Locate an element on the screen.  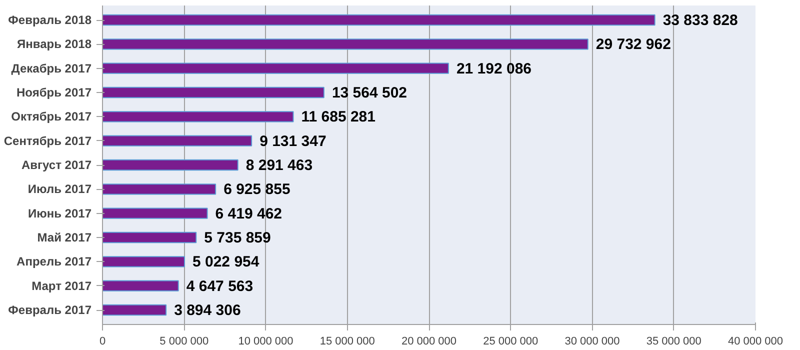
y-tick-label: Июль 2017 is located at coordinates (60, 189).